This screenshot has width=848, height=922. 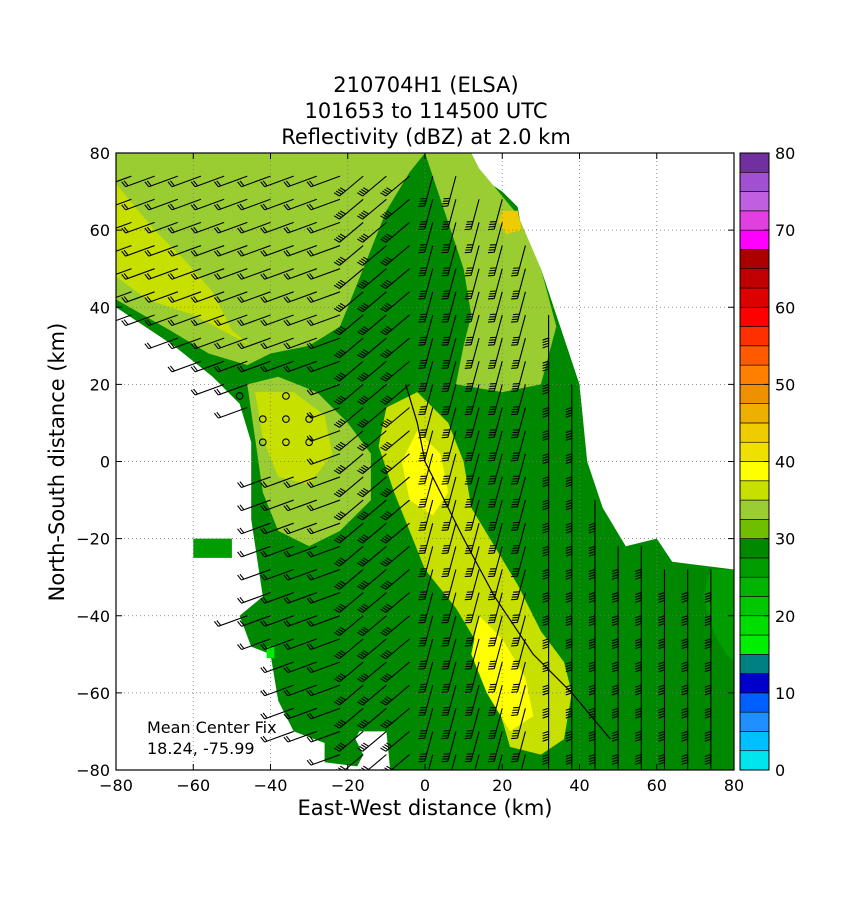 I want to click on x-tick-label: −60, so click(x=193, y=785).